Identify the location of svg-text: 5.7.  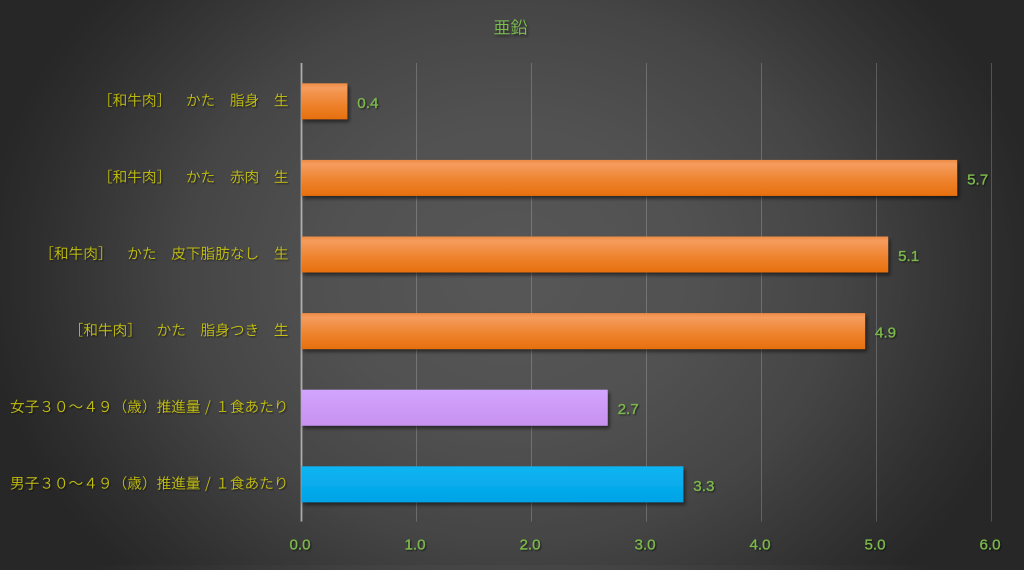
(977, 180).